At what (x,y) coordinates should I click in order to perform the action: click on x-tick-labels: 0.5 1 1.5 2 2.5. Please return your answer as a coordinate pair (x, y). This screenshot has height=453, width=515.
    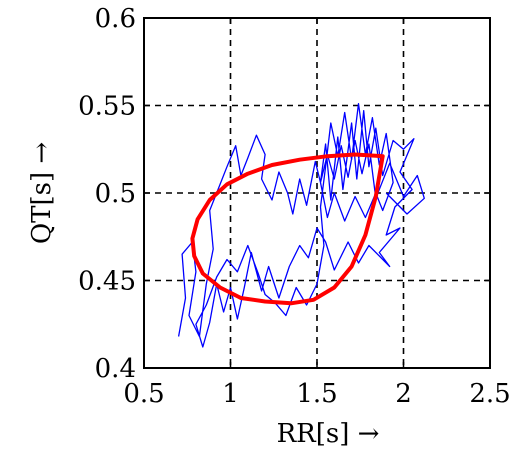
    Looking at the image, I should click on (316, 394).